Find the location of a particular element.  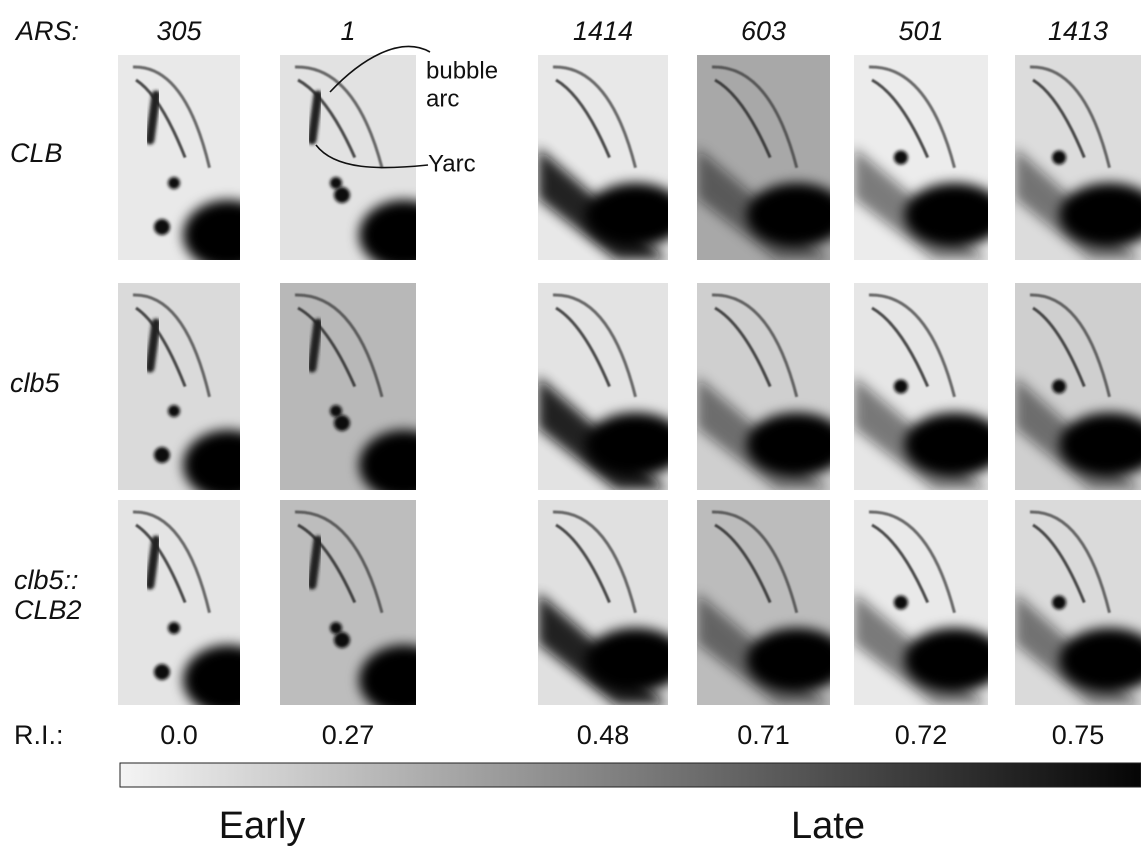

row-label: clb5 is located at coordinates (35, 383).